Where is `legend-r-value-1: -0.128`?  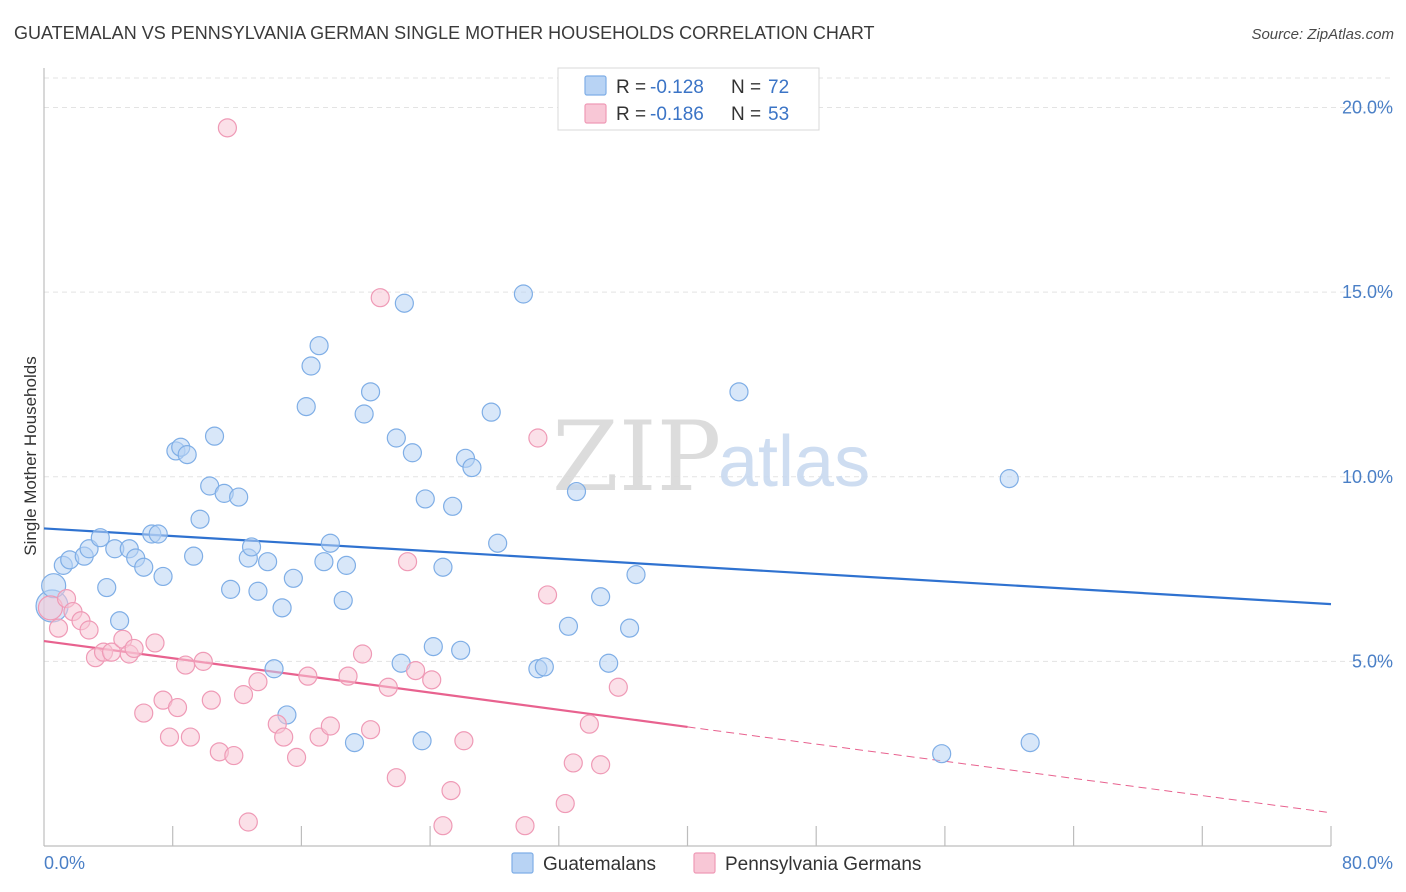
legend-r-value-1: -0.128 is located at coordinates (677, 87).